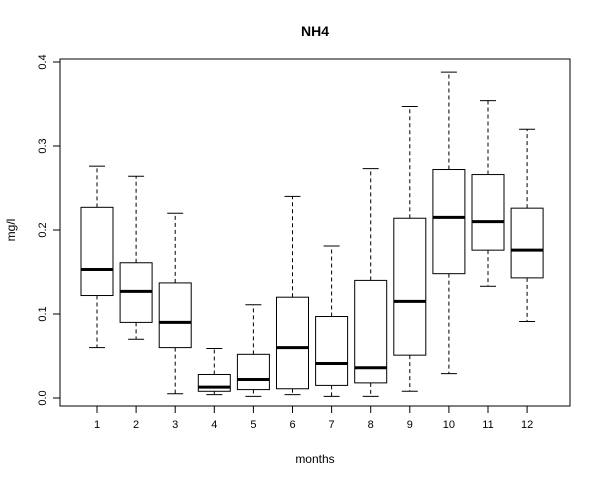 The image size is (600, 480). Describe the element at coordinates (371, 425) in the screenshot. I see `x-tick-label: 8` at that location.